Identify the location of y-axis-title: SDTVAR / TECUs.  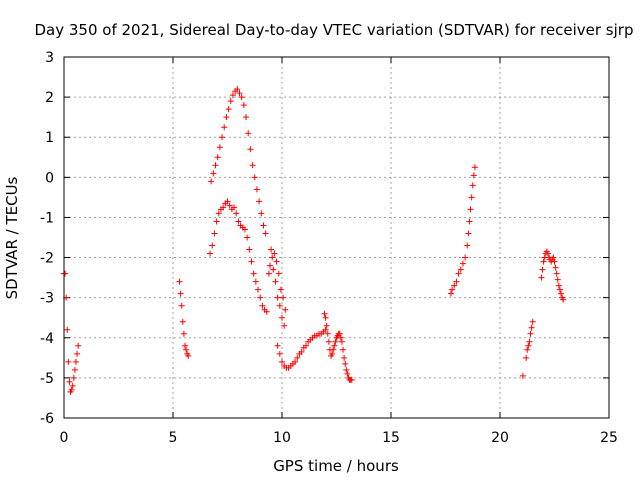
(12, 237).